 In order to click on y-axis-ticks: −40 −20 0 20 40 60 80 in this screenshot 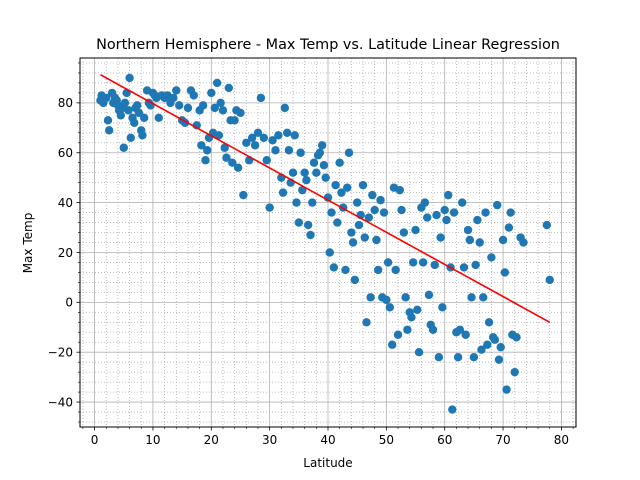, I will do `click(64, 252)`.